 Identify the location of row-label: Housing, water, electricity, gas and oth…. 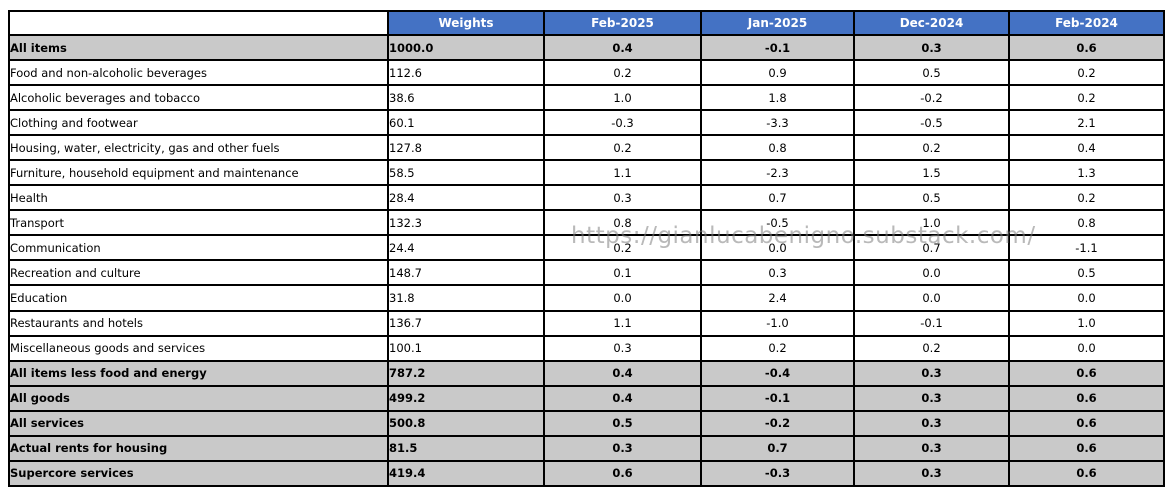
(198, 148).